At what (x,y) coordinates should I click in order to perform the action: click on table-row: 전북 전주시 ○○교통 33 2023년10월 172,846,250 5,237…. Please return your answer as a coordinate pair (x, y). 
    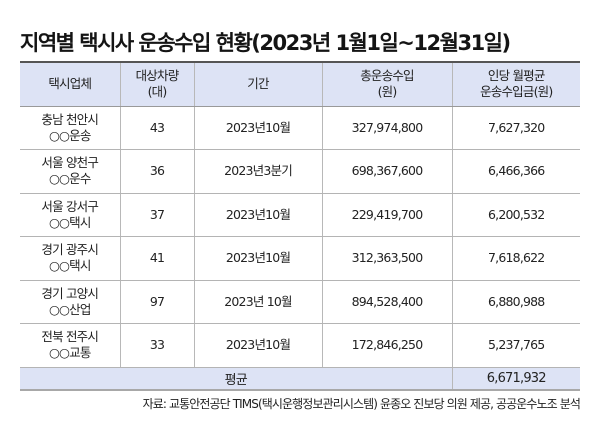
    Looking at the image, I should click on (300, 345).